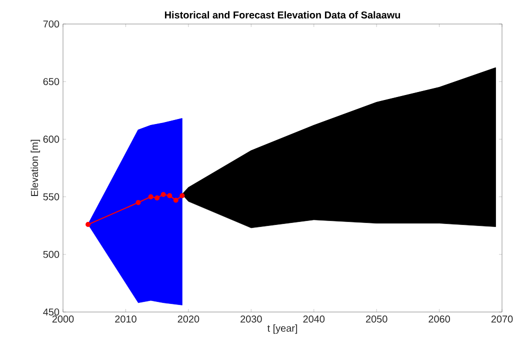 This screenshot has width=518, height=347. Describe the element at coordinates (314, 319) in the screenshot. I see `x-tick-label: 2040` at that location.